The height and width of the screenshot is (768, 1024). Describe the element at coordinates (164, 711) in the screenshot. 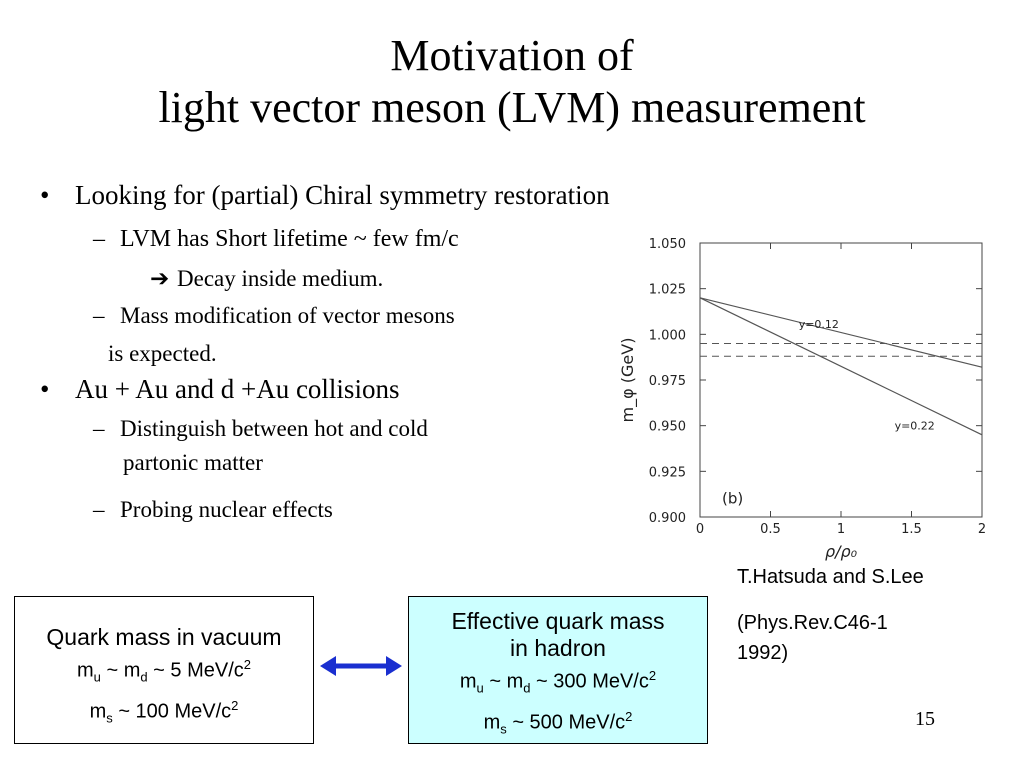

I see `vacuum-box-s-mass: ms ~ 100 MeV/c2` at that location.